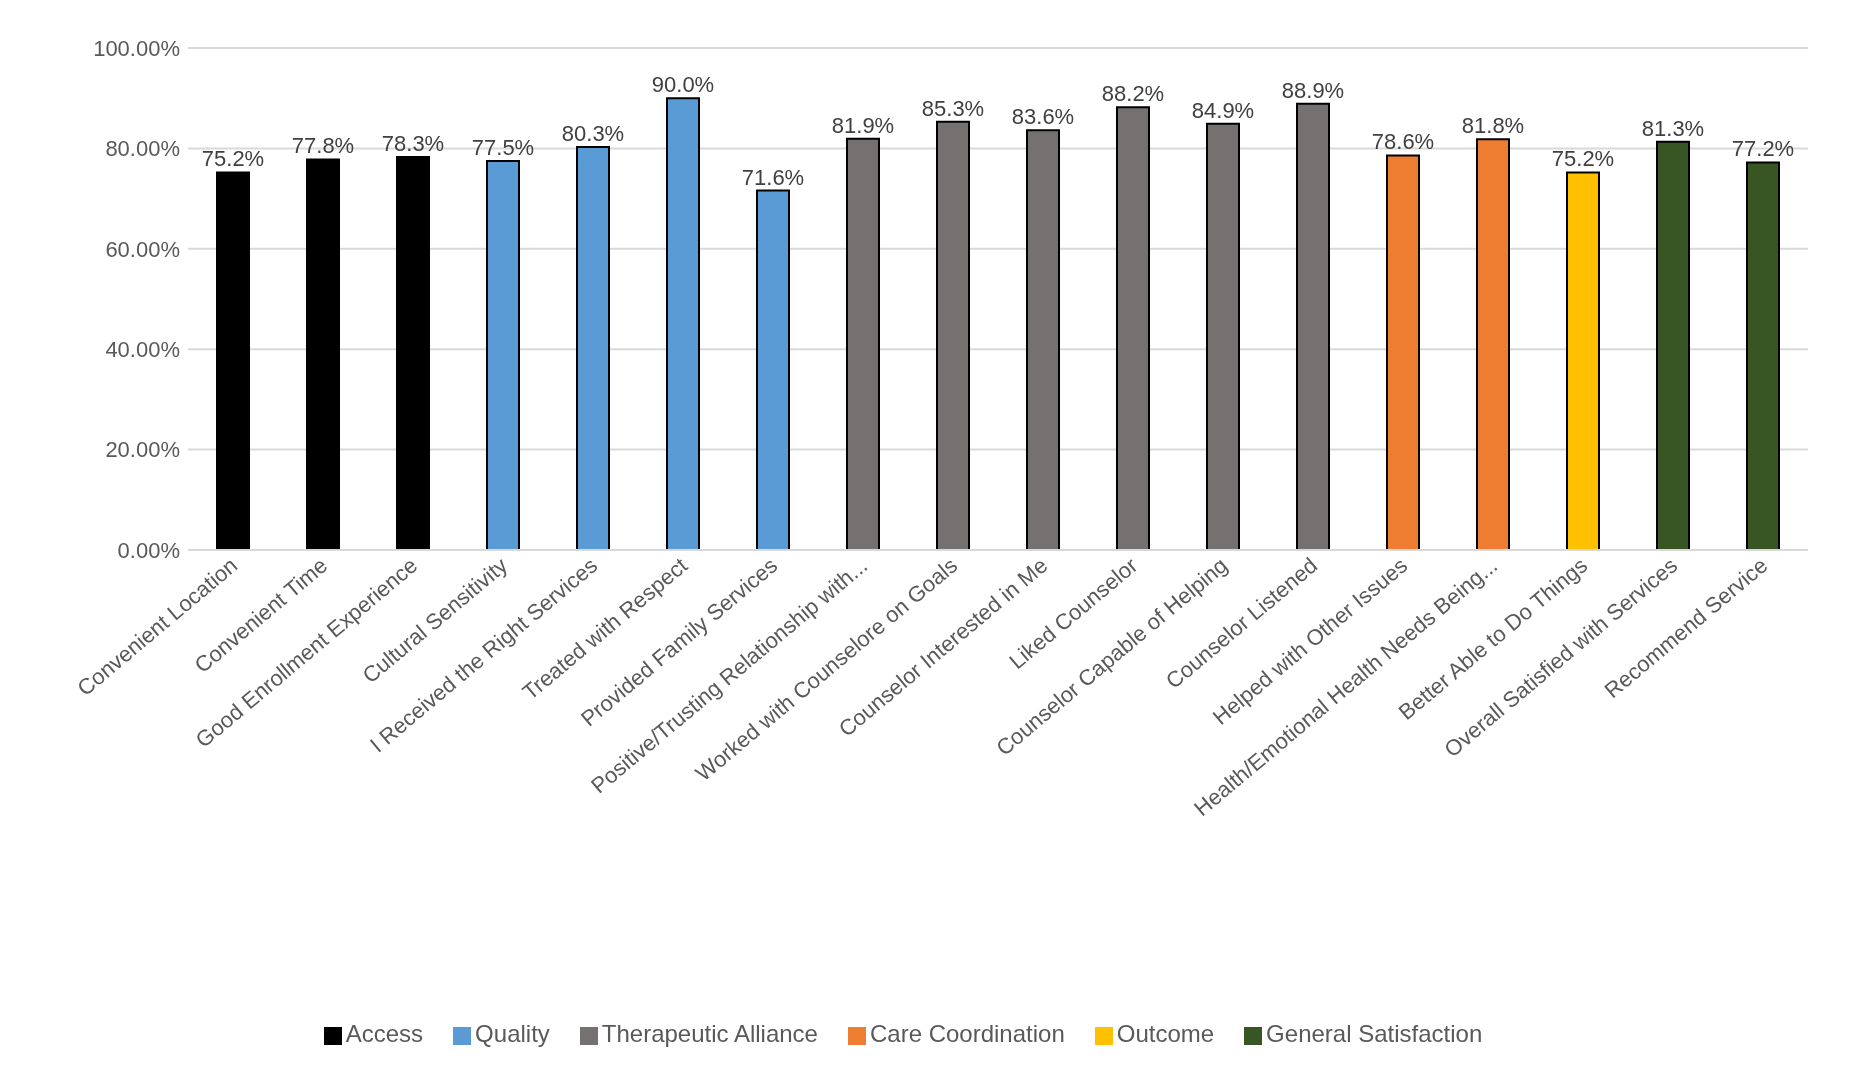 Image resolution: width=1849 pixels, height=1074 pixels. What do you see at coordinates (512, 1033) in the screenshot?
I see `legend-label: Quality` at bounding box center [512, 1033].